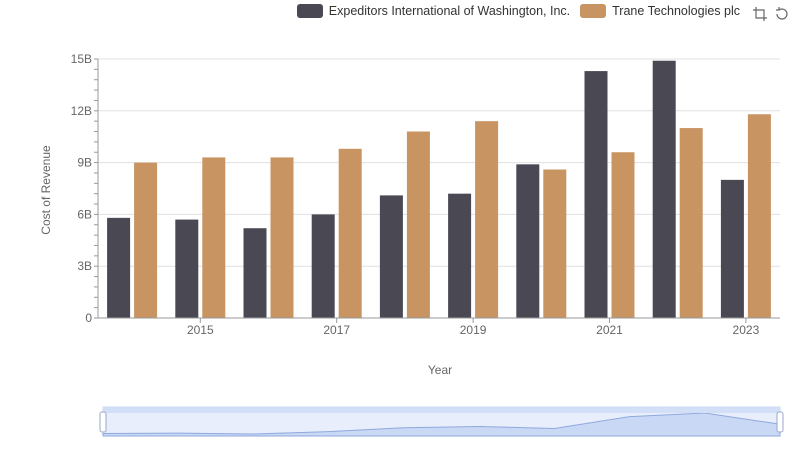 The image size is (800, 461). I want to click on x-tick-label: 2021, so click(609, 330).